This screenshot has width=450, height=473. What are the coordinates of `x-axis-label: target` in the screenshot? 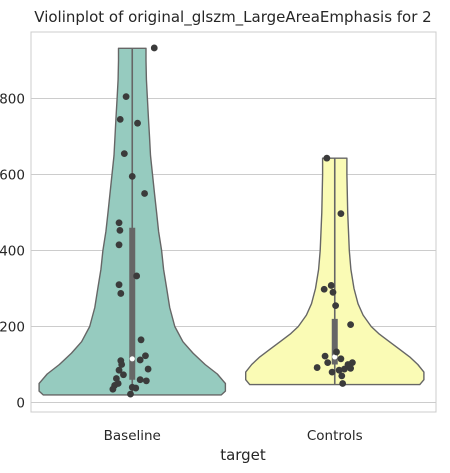 It's located at (243, 455).